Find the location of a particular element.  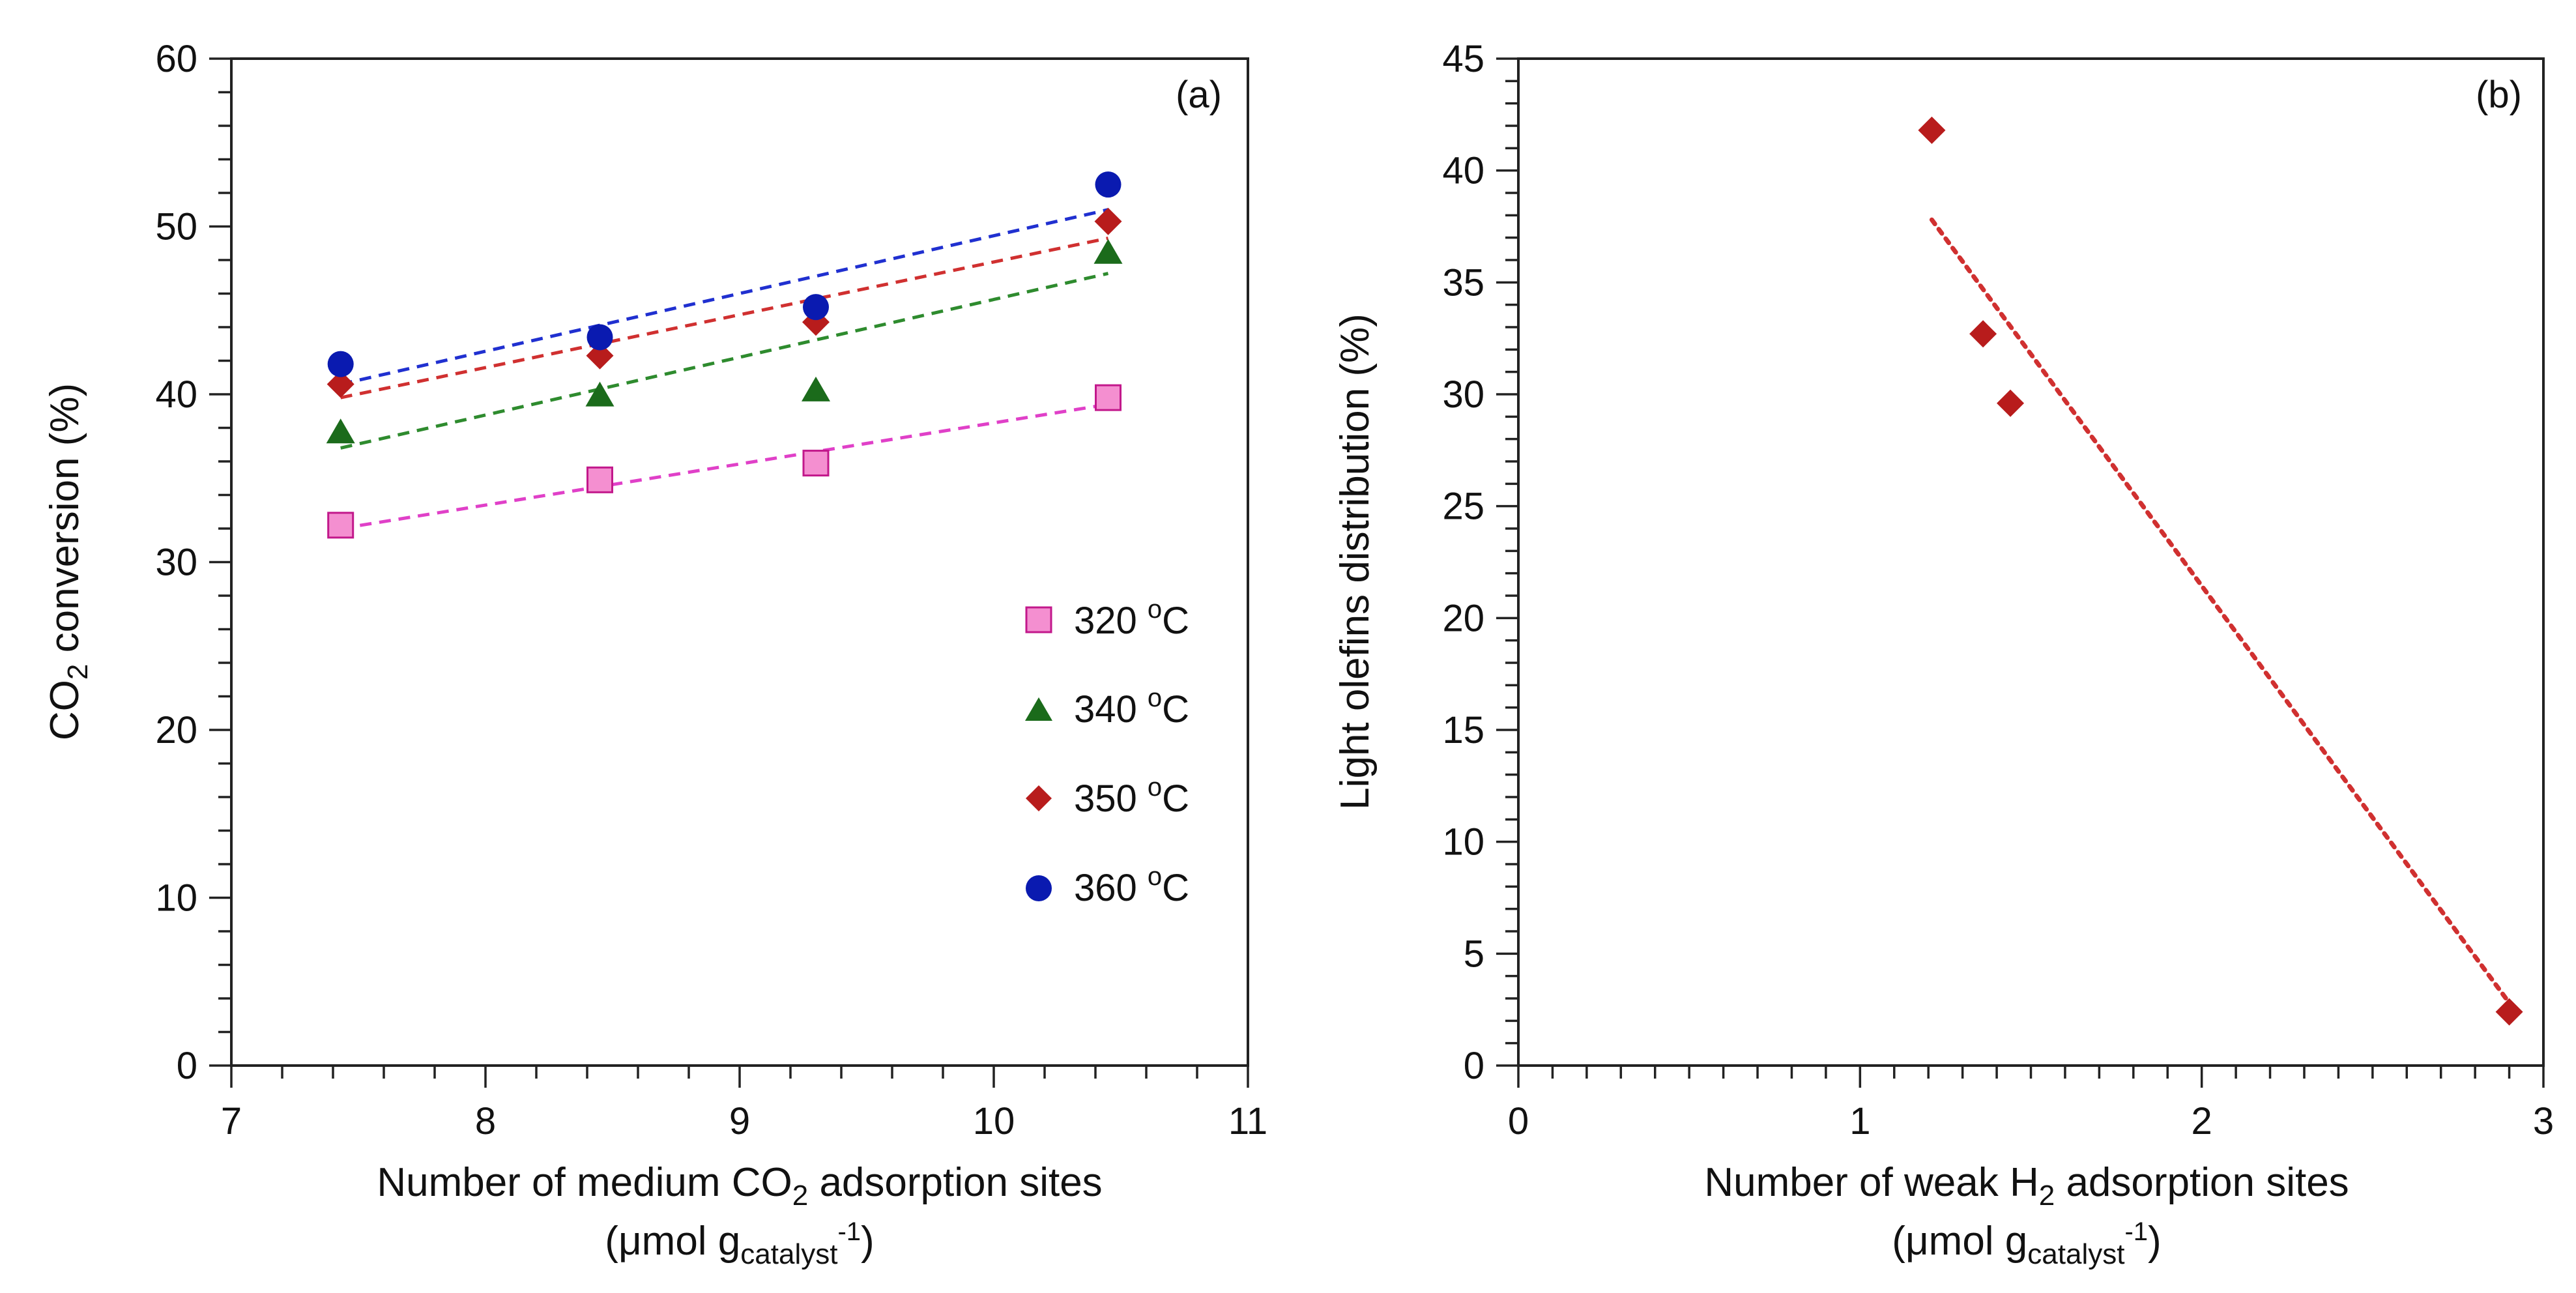

x-tick-label: 8 is located at coordinates (485, 1121).